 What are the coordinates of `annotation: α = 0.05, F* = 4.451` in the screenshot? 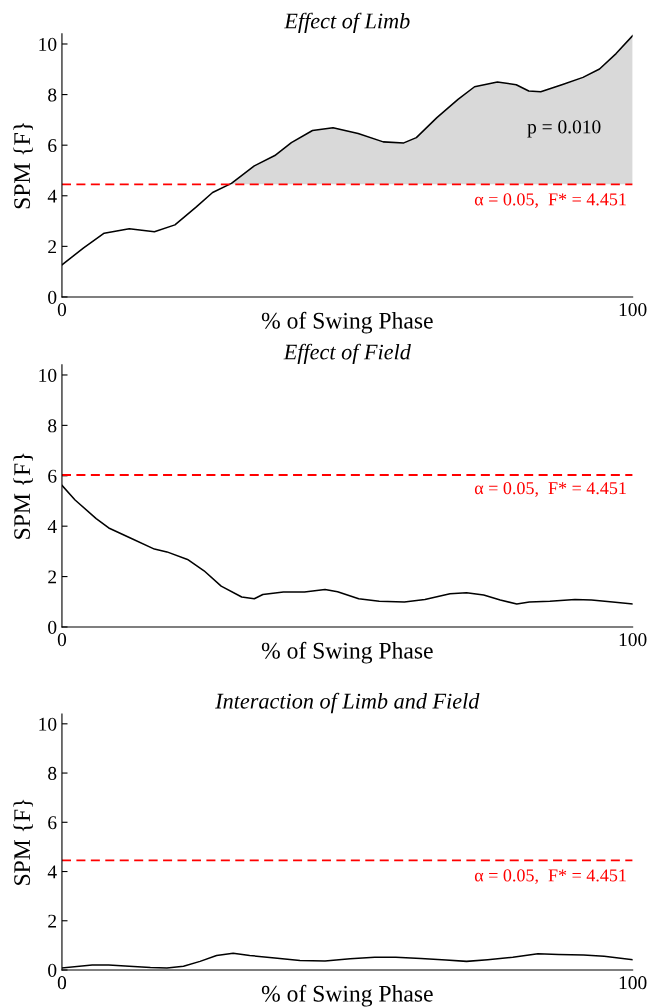 It's located at (550, 489).